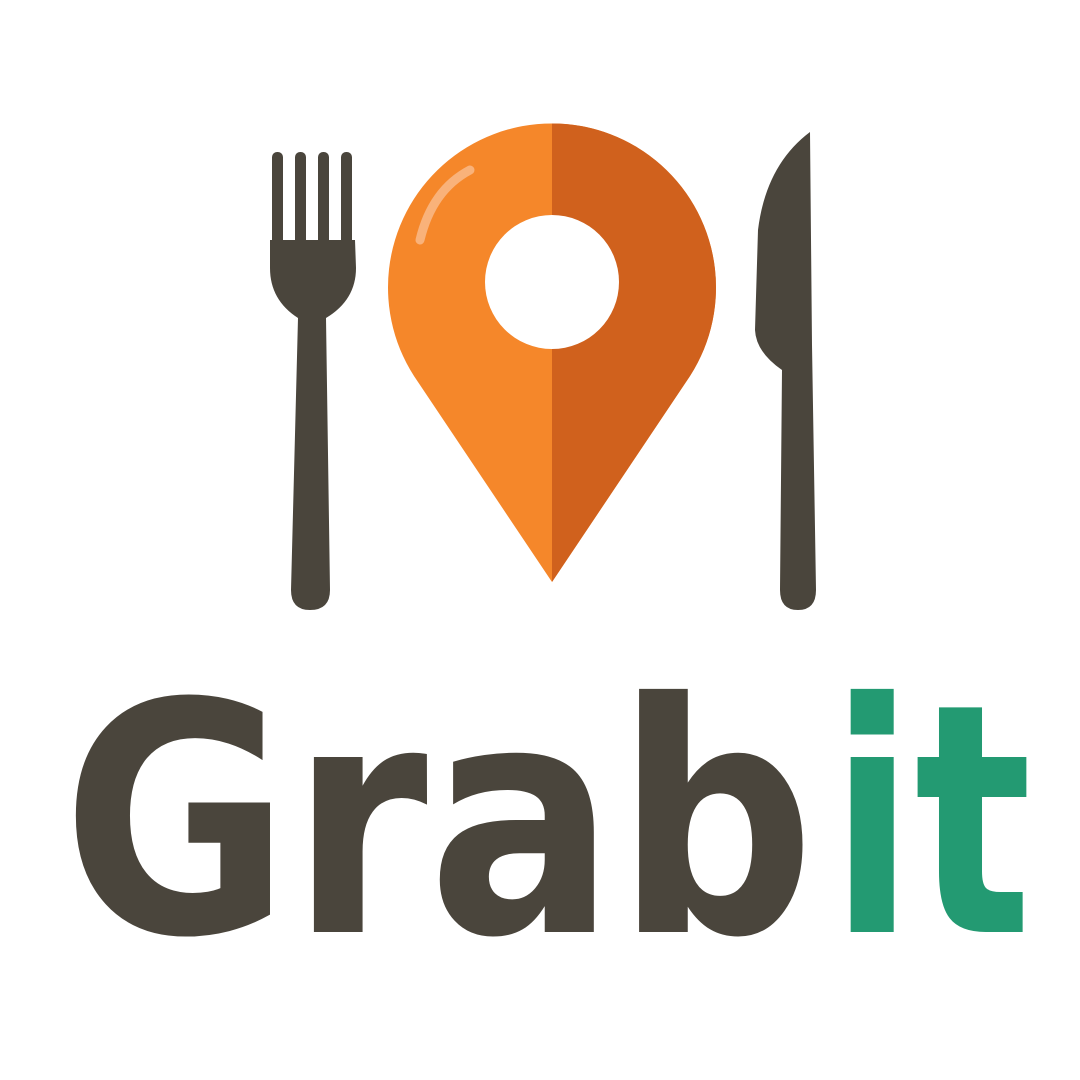 The width and height of the screenshot is (1080, 1080). I want to click on pin-icon, so click(552, 353).